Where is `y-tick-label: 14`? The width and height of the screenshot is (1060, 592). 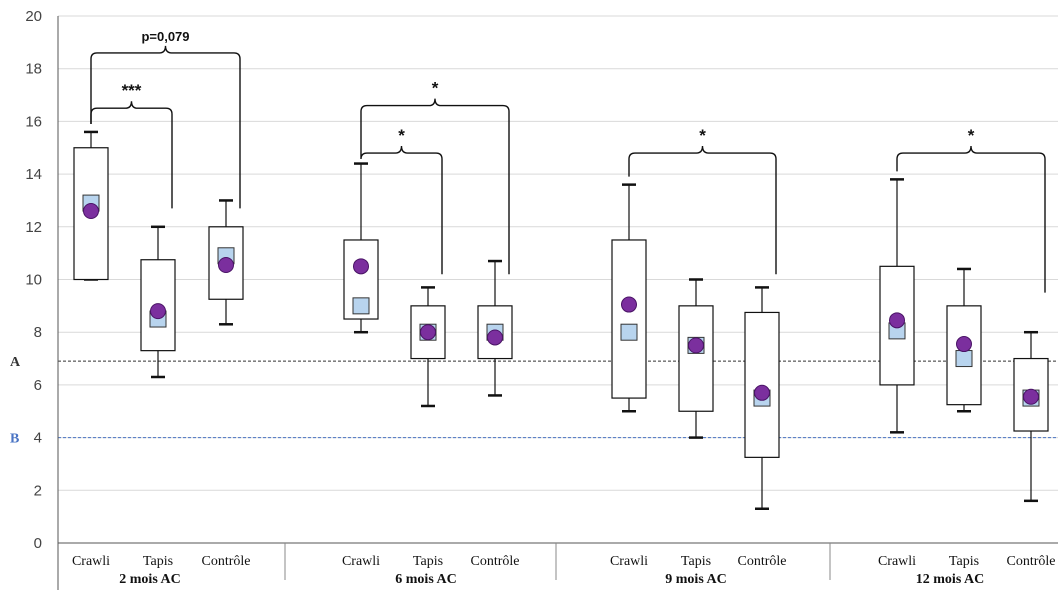 y-tick-label: 14 is located at coordinates (33, 174).